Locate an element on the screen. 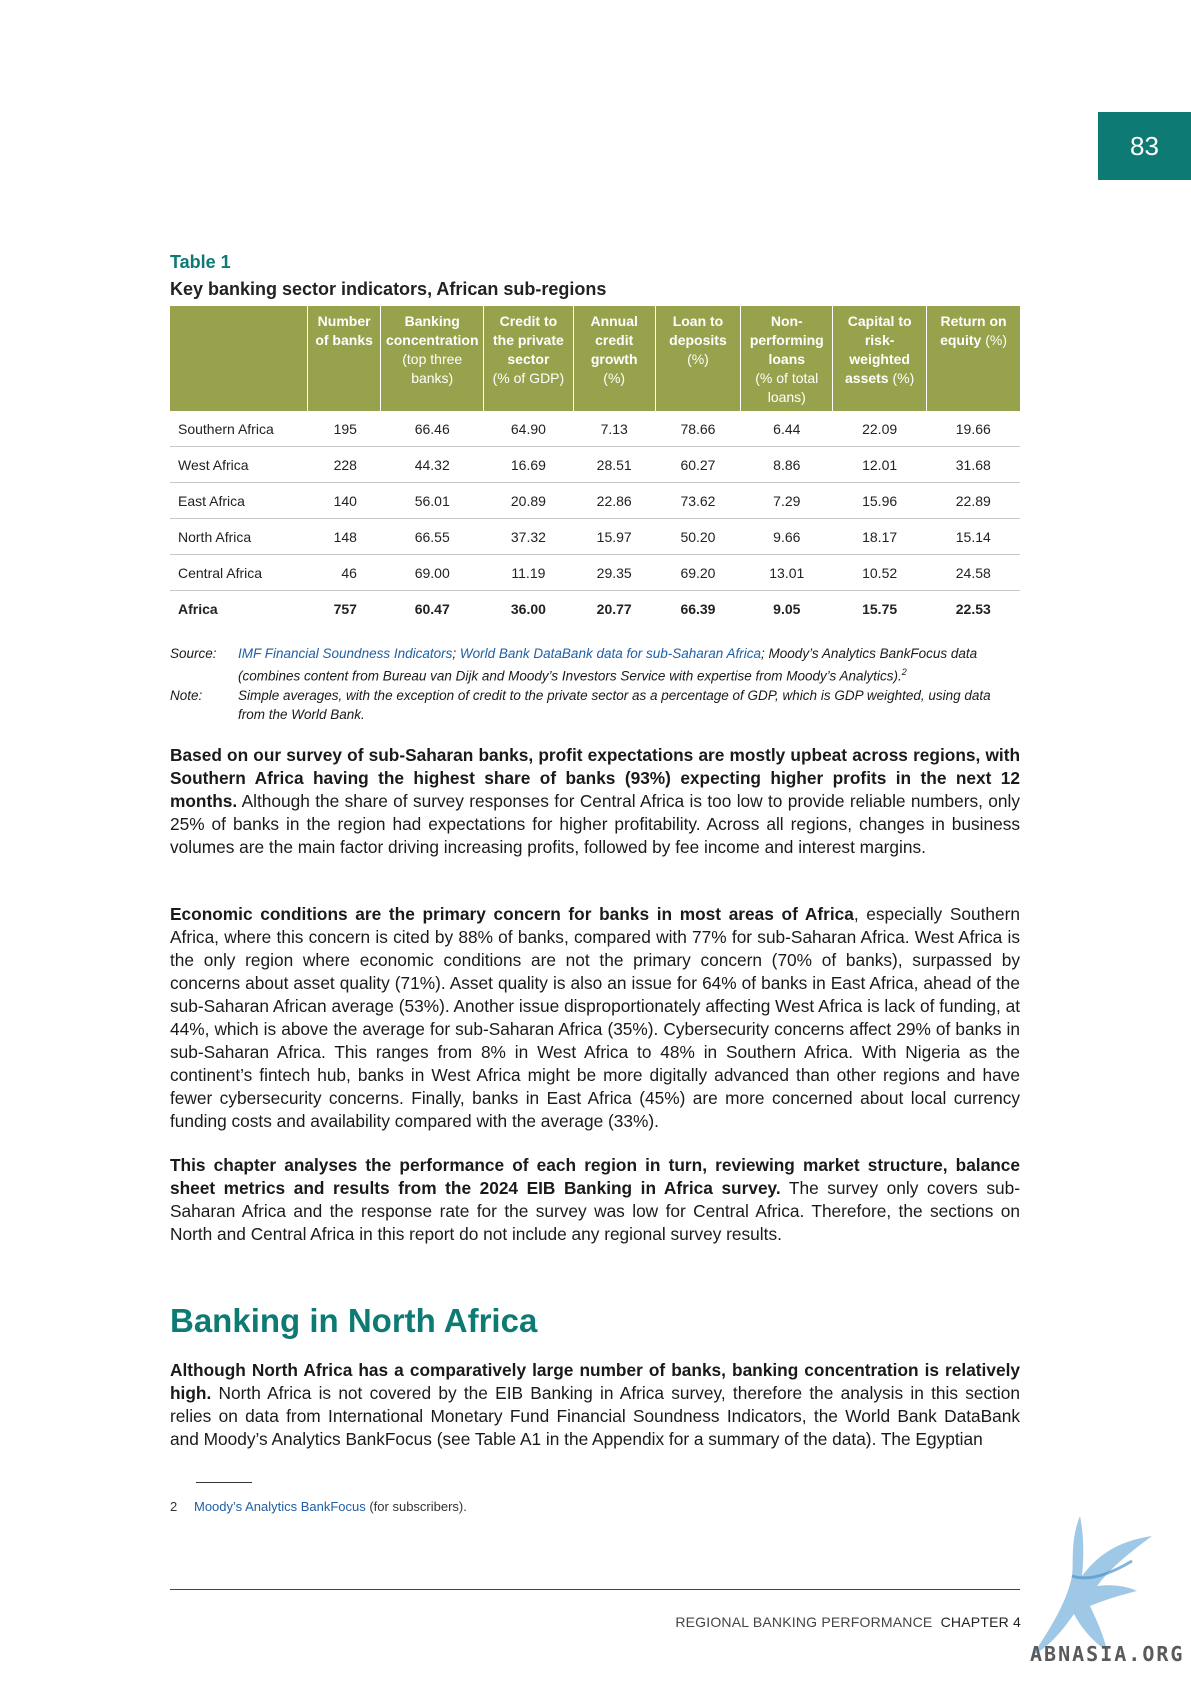  bird-logo-icon is located at coordinates (1092, 1586).